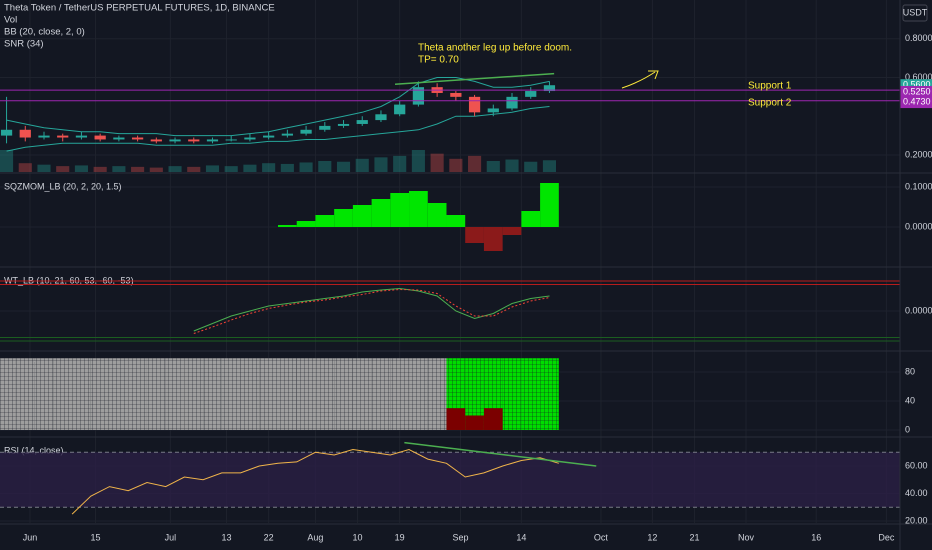 The height and width of the screenshot is (550, 932). Describe the element at coordinates (269, 537) in the screenshot. I see `x-tick-label: 22` at that location.